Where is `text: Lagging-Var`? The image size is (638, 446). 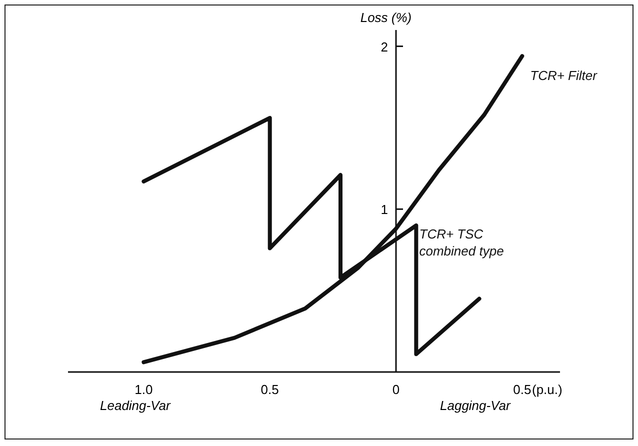 text: Lagging-Var is located at coordinates (476, 405).